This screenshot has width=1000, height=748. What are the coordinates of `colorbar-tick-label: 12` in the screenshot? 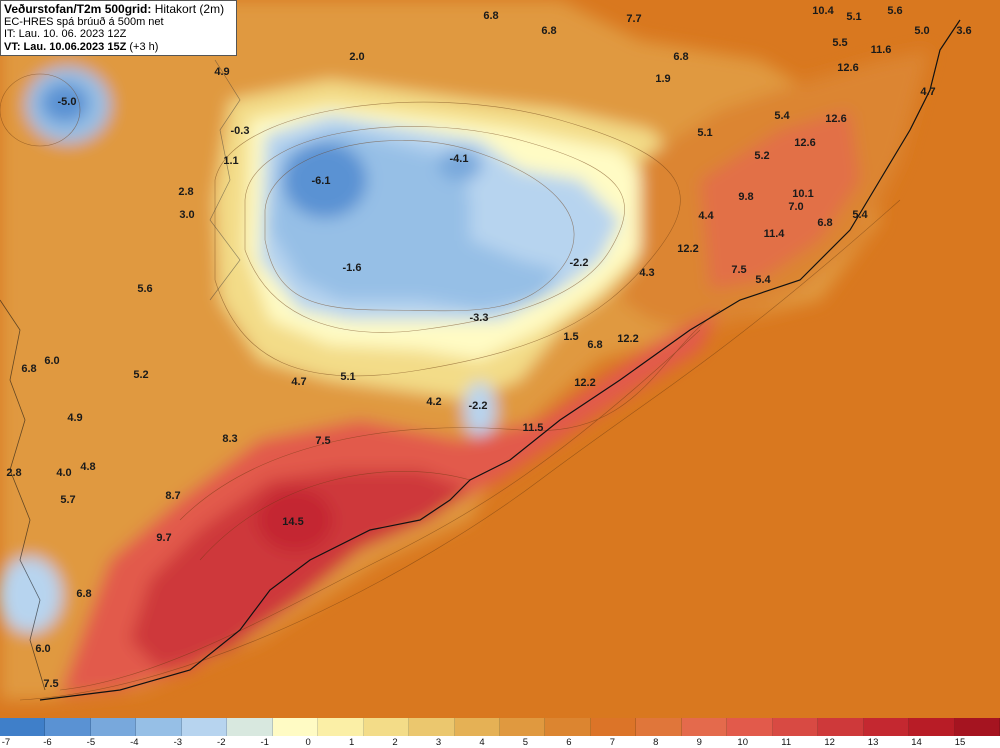 It's located at (829, 742).